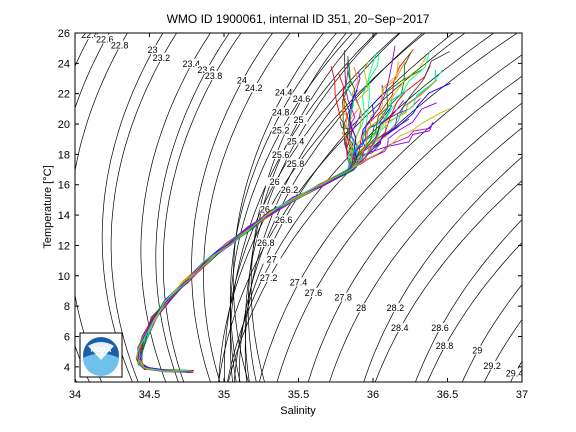  I want to click on noaa-logo: NOAA, so click(101, 355).